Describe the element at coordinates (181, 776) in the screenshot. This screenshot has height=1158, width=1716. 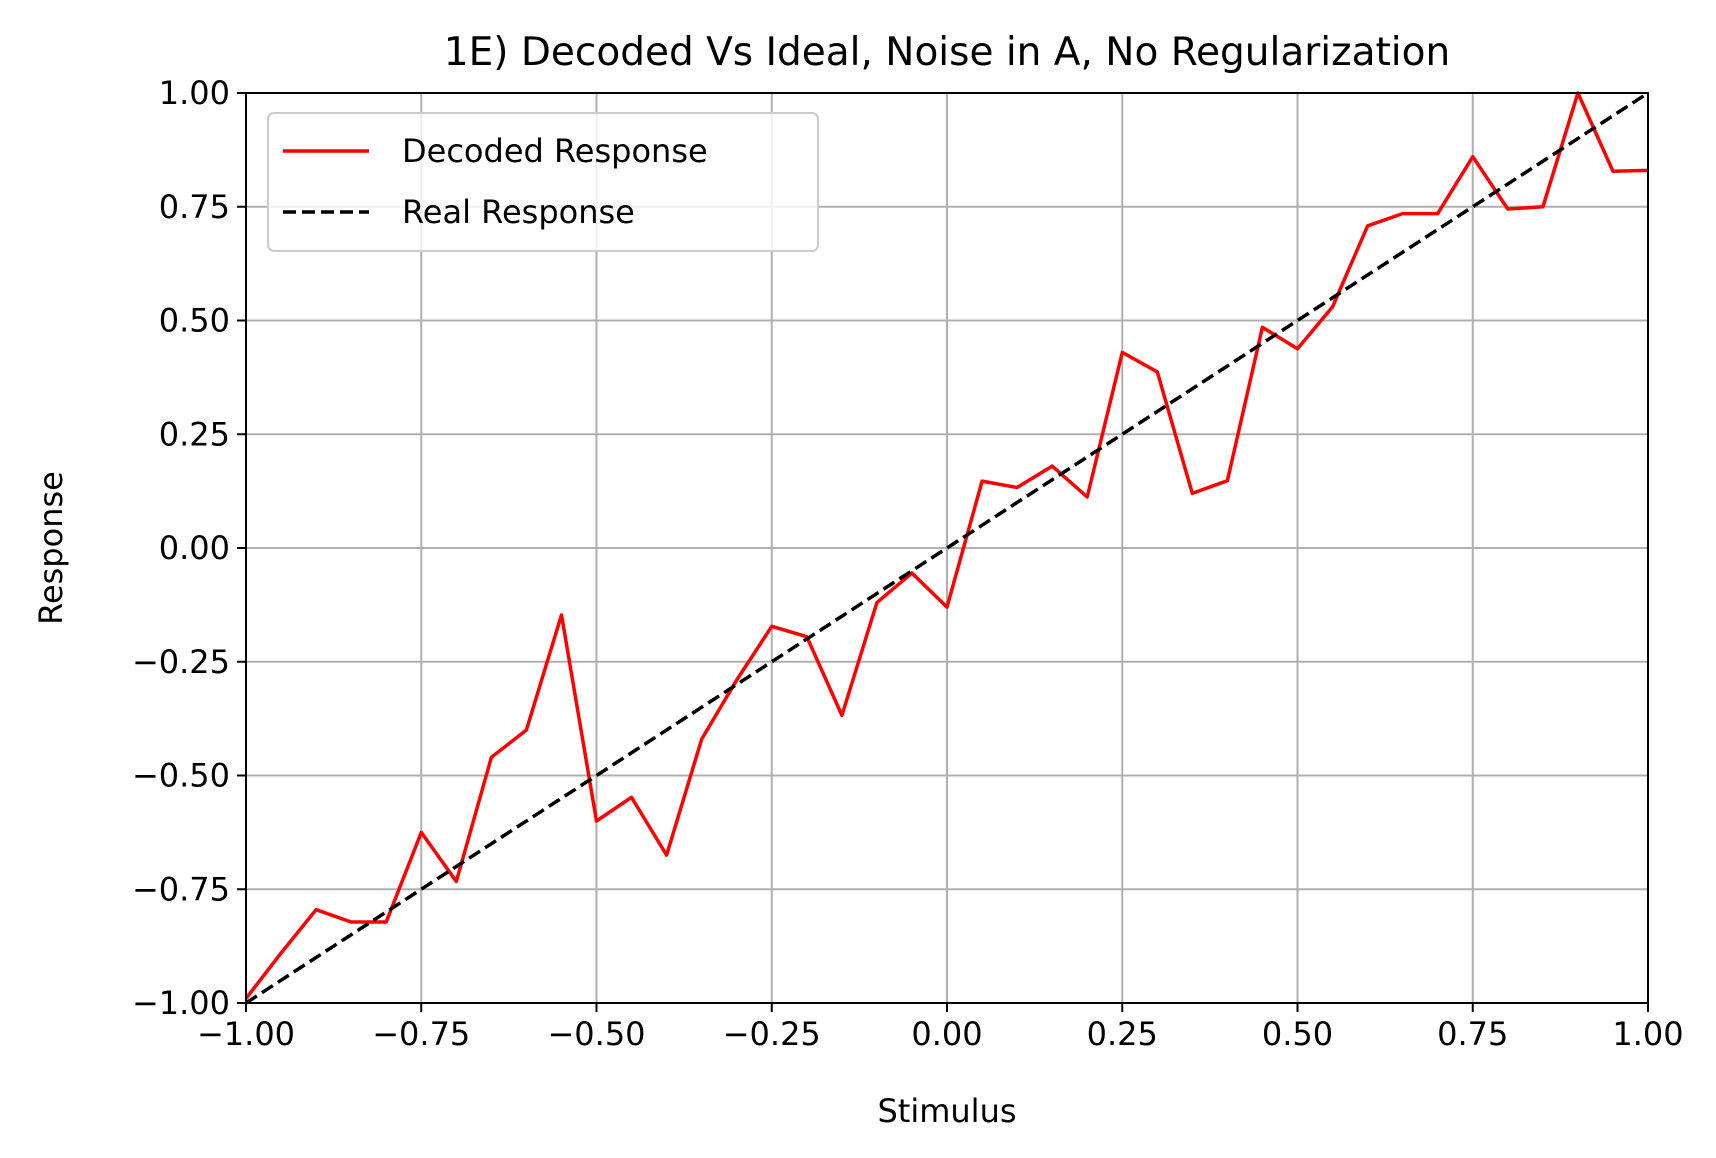
I see `y-tick-label: −0.50` at that location.